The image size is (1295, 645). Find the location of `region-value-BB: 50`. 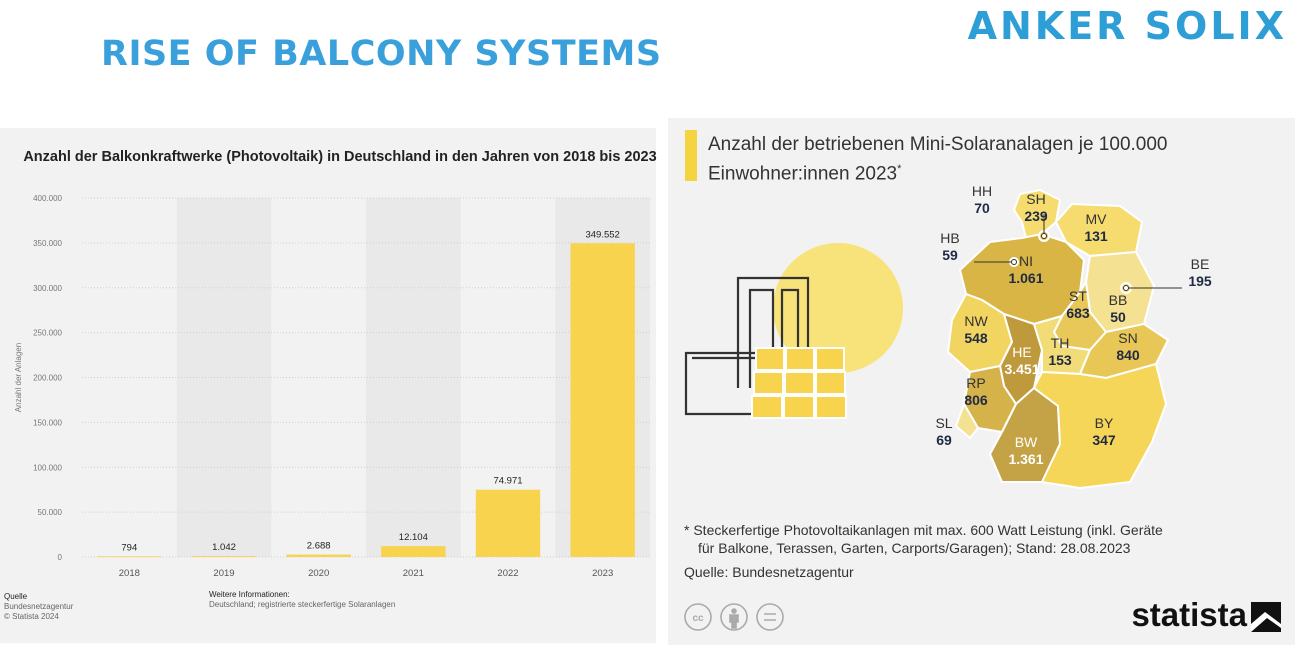

region-value-BB: 50 is located at coordinates (1118, 317).